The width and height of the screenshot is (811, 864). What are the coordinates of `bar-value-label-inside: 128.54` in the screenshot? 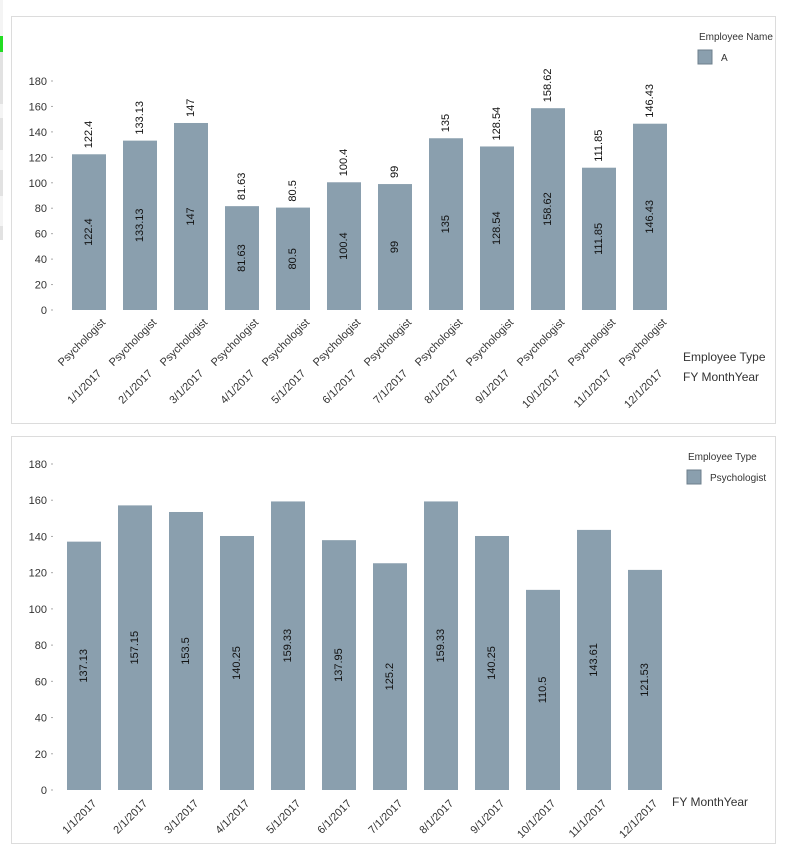 It's located at (497, 228).